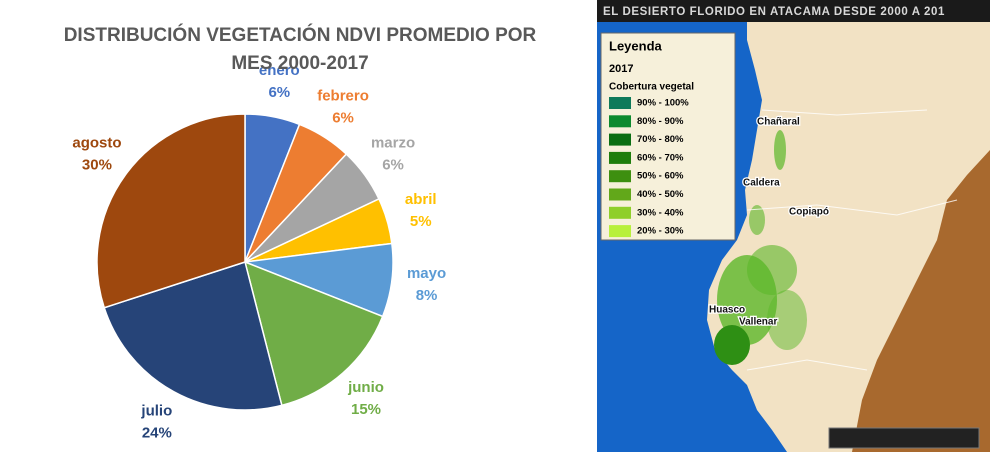  I want to click on slice-label: abril, so click(421, 199).